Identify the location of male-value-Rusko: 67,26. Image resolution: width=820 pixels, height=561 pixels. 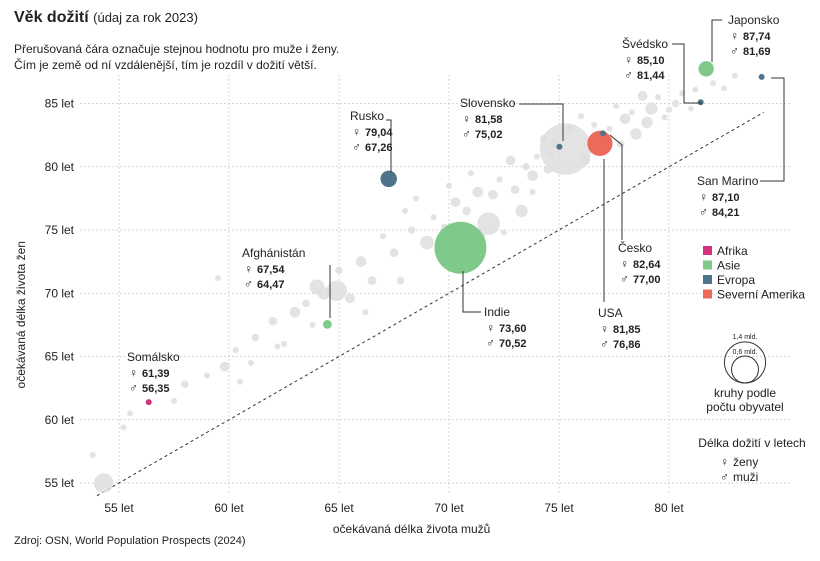
(379, 148).